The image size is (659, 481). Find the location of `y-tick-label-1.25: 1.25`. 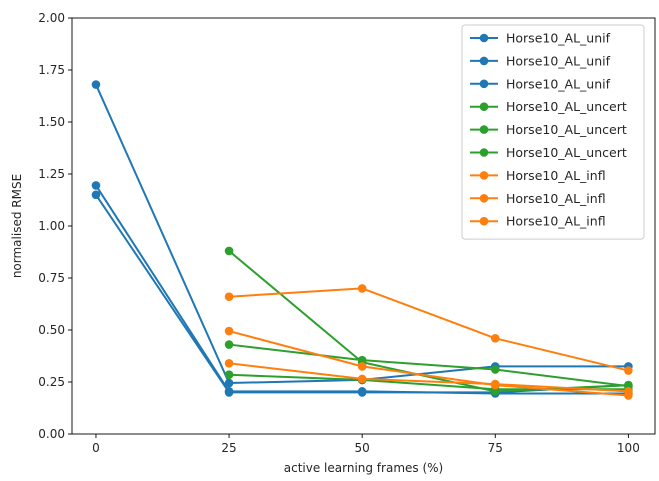

y-tick-label-1.25: 1.25 is located at coordinates (51, 174).